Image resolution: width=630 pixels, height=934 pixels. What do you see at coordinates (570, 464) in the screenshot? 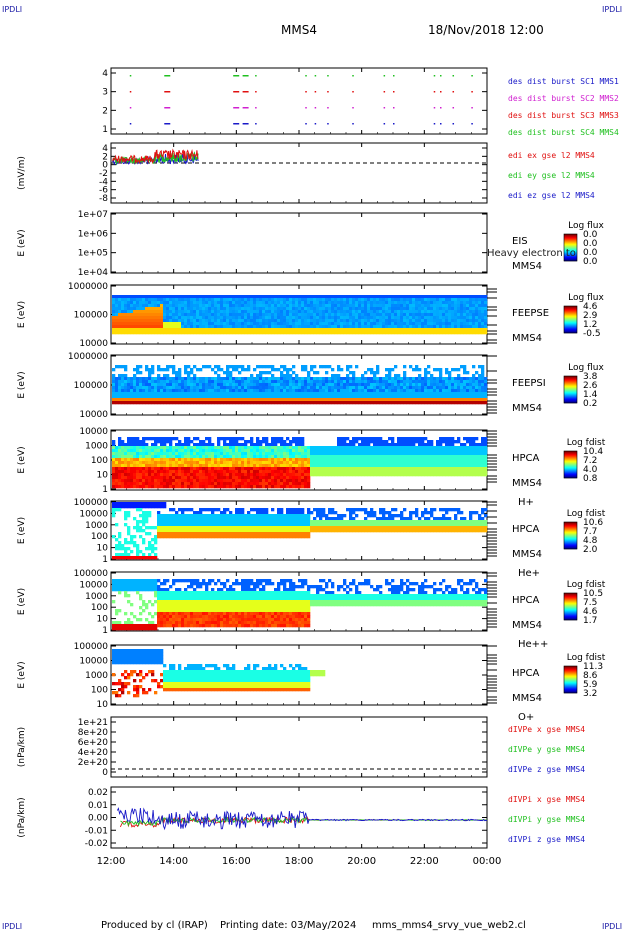
I see `colorbar-frame` at bounding box center [570, 464].